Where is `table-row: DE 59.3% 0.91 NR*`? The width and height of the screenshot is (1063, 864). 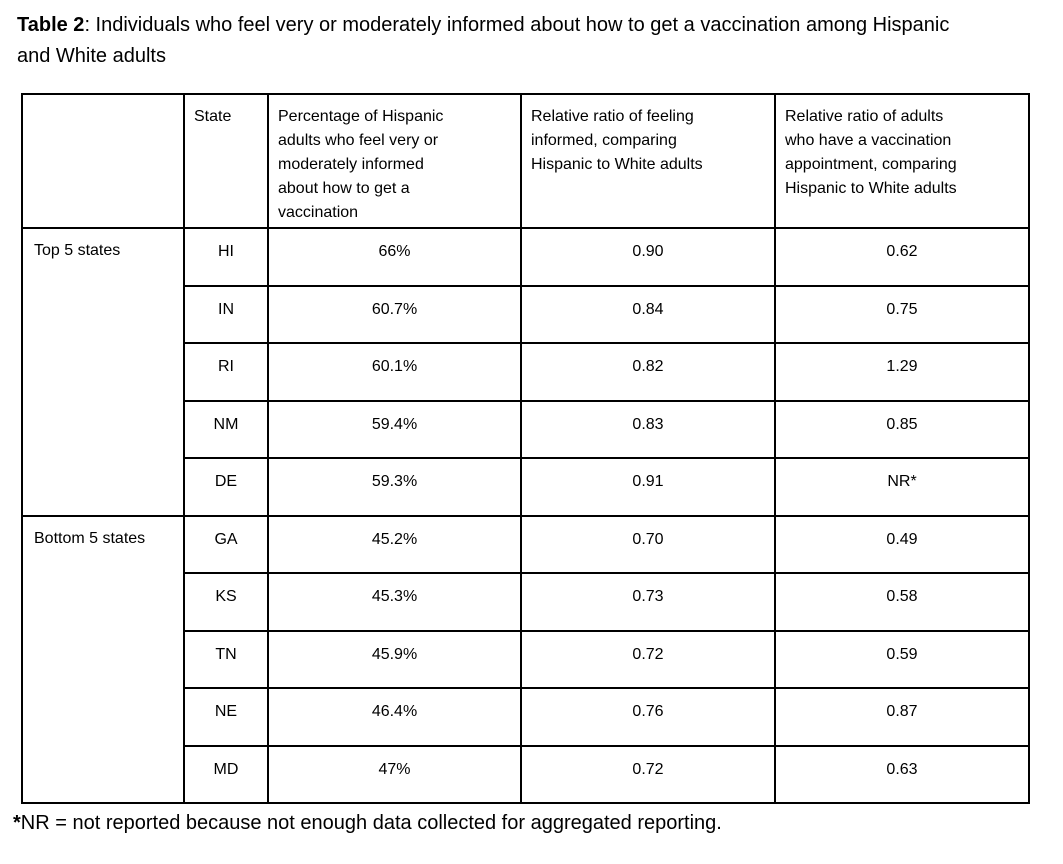
table-row: DE 59.3% 0.91 NR* is located at coordinates (526, 487).